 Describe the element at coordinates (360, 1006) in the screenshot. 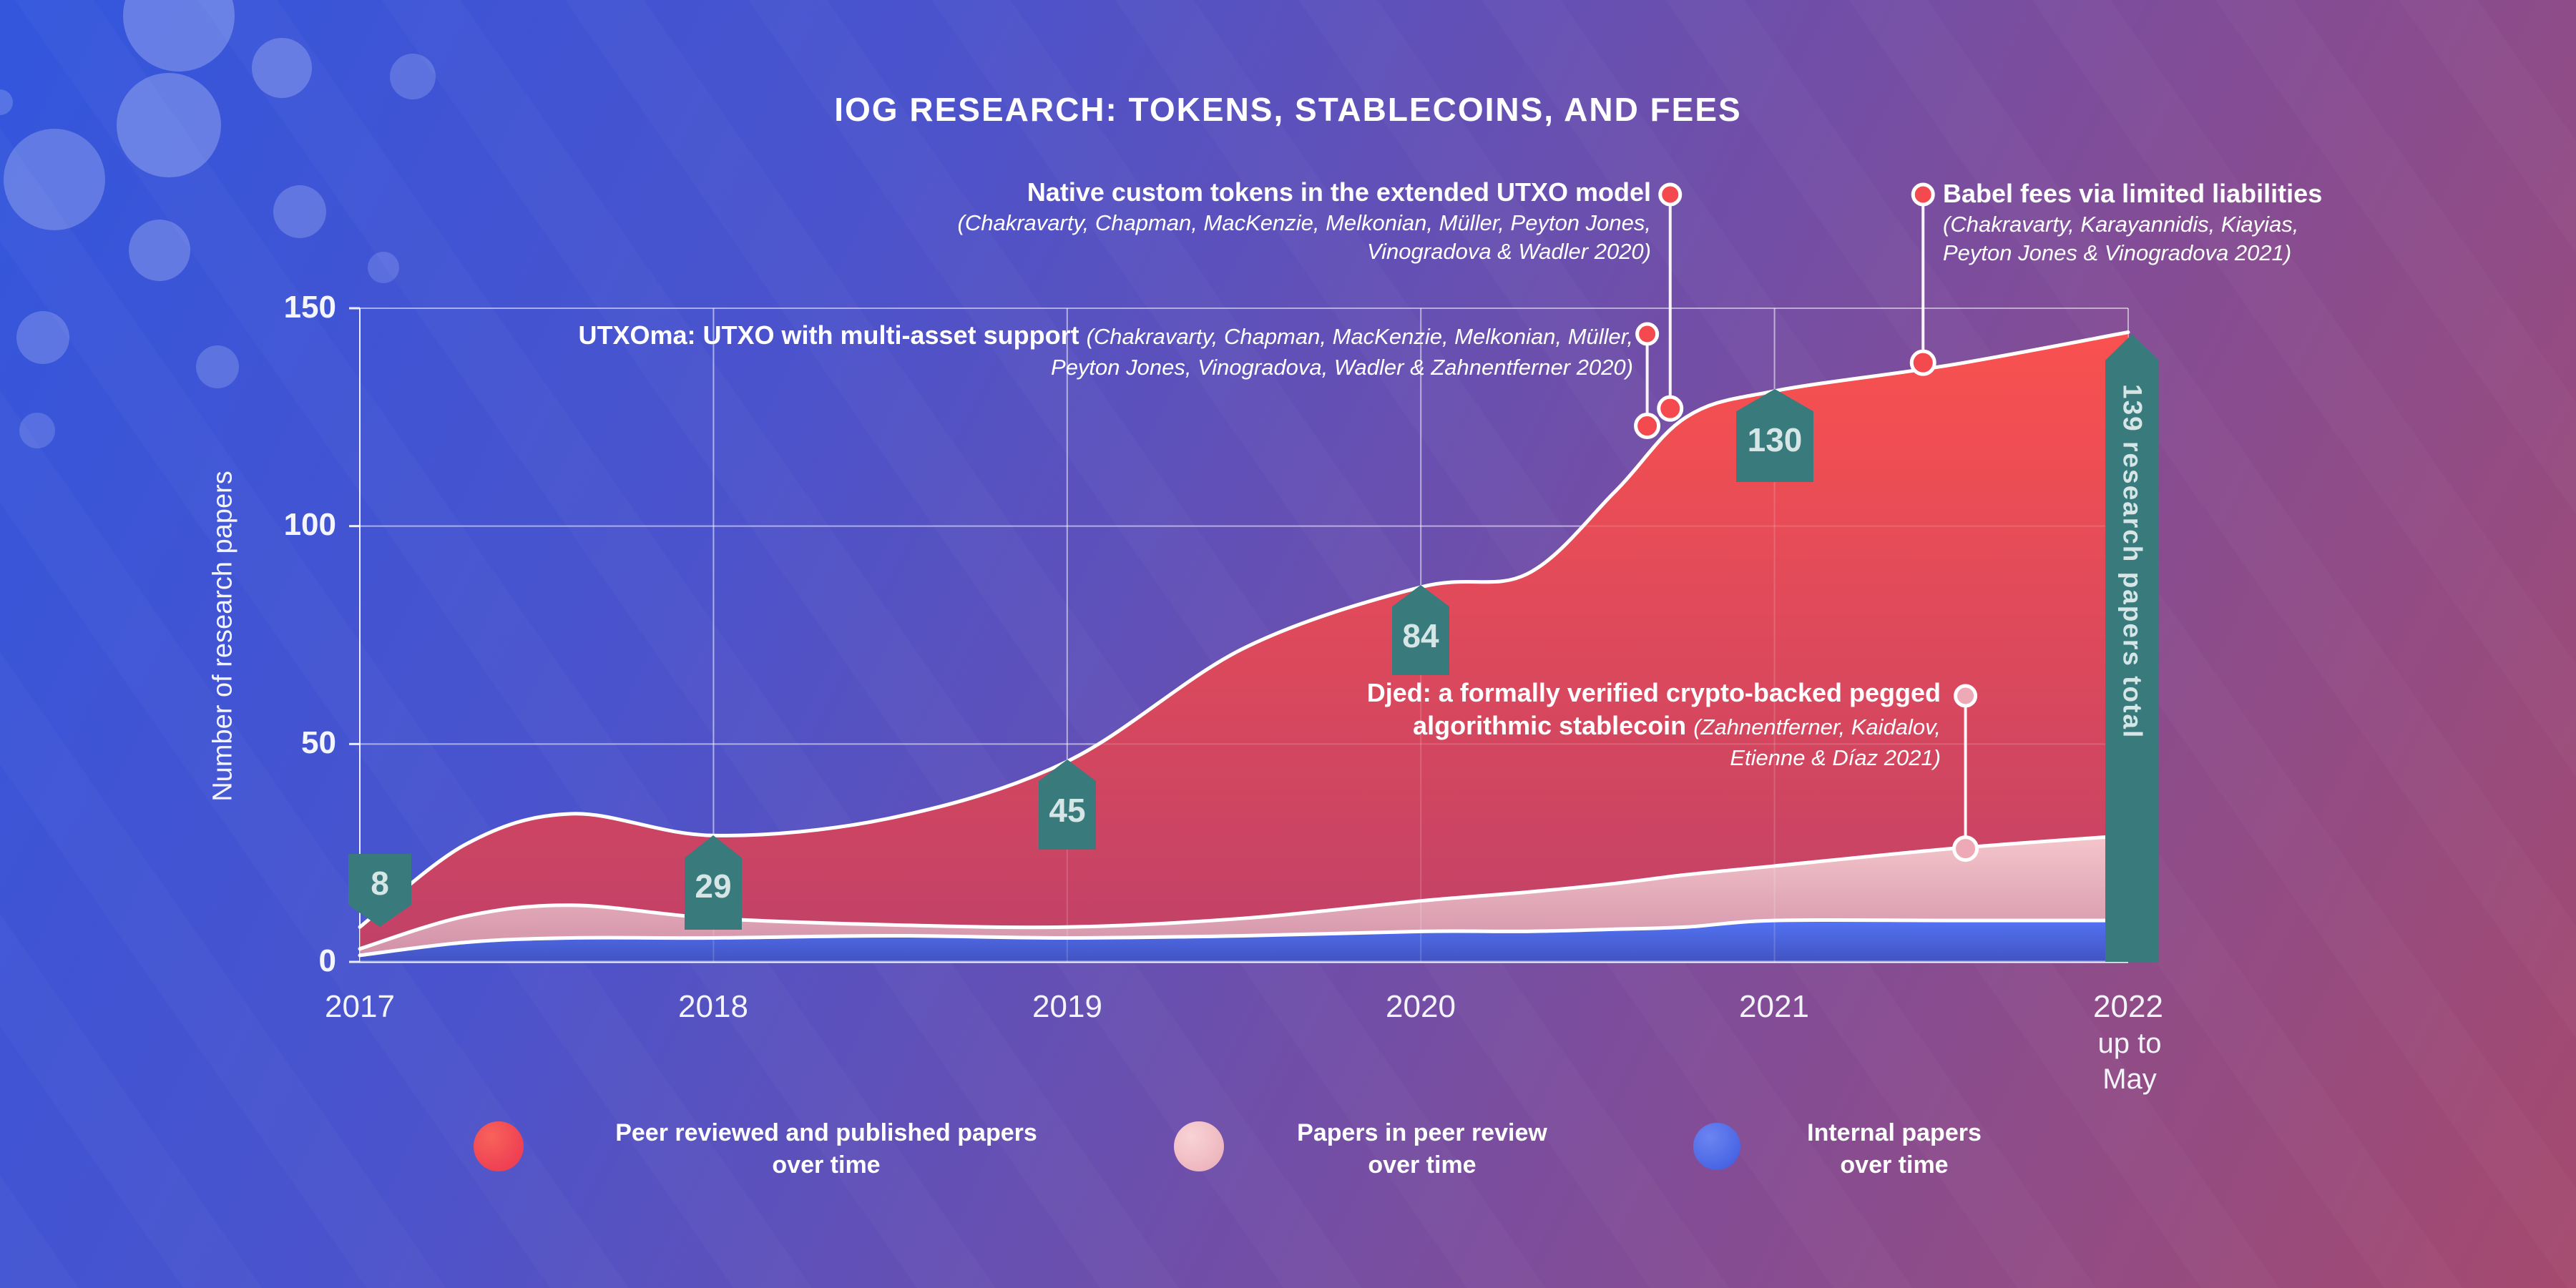

I see `x-tick-2017: 2017` at that location.